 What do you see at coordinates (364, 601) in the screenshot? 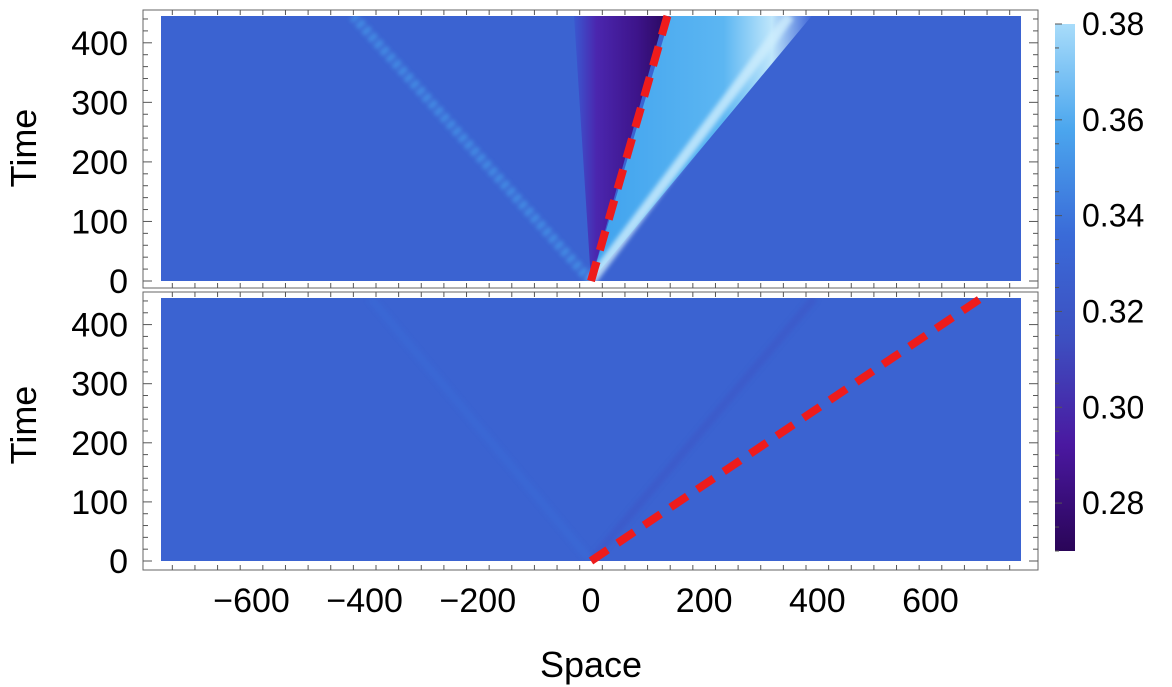
I see `x-tick-label: −400` at bounding box center [364, 601].